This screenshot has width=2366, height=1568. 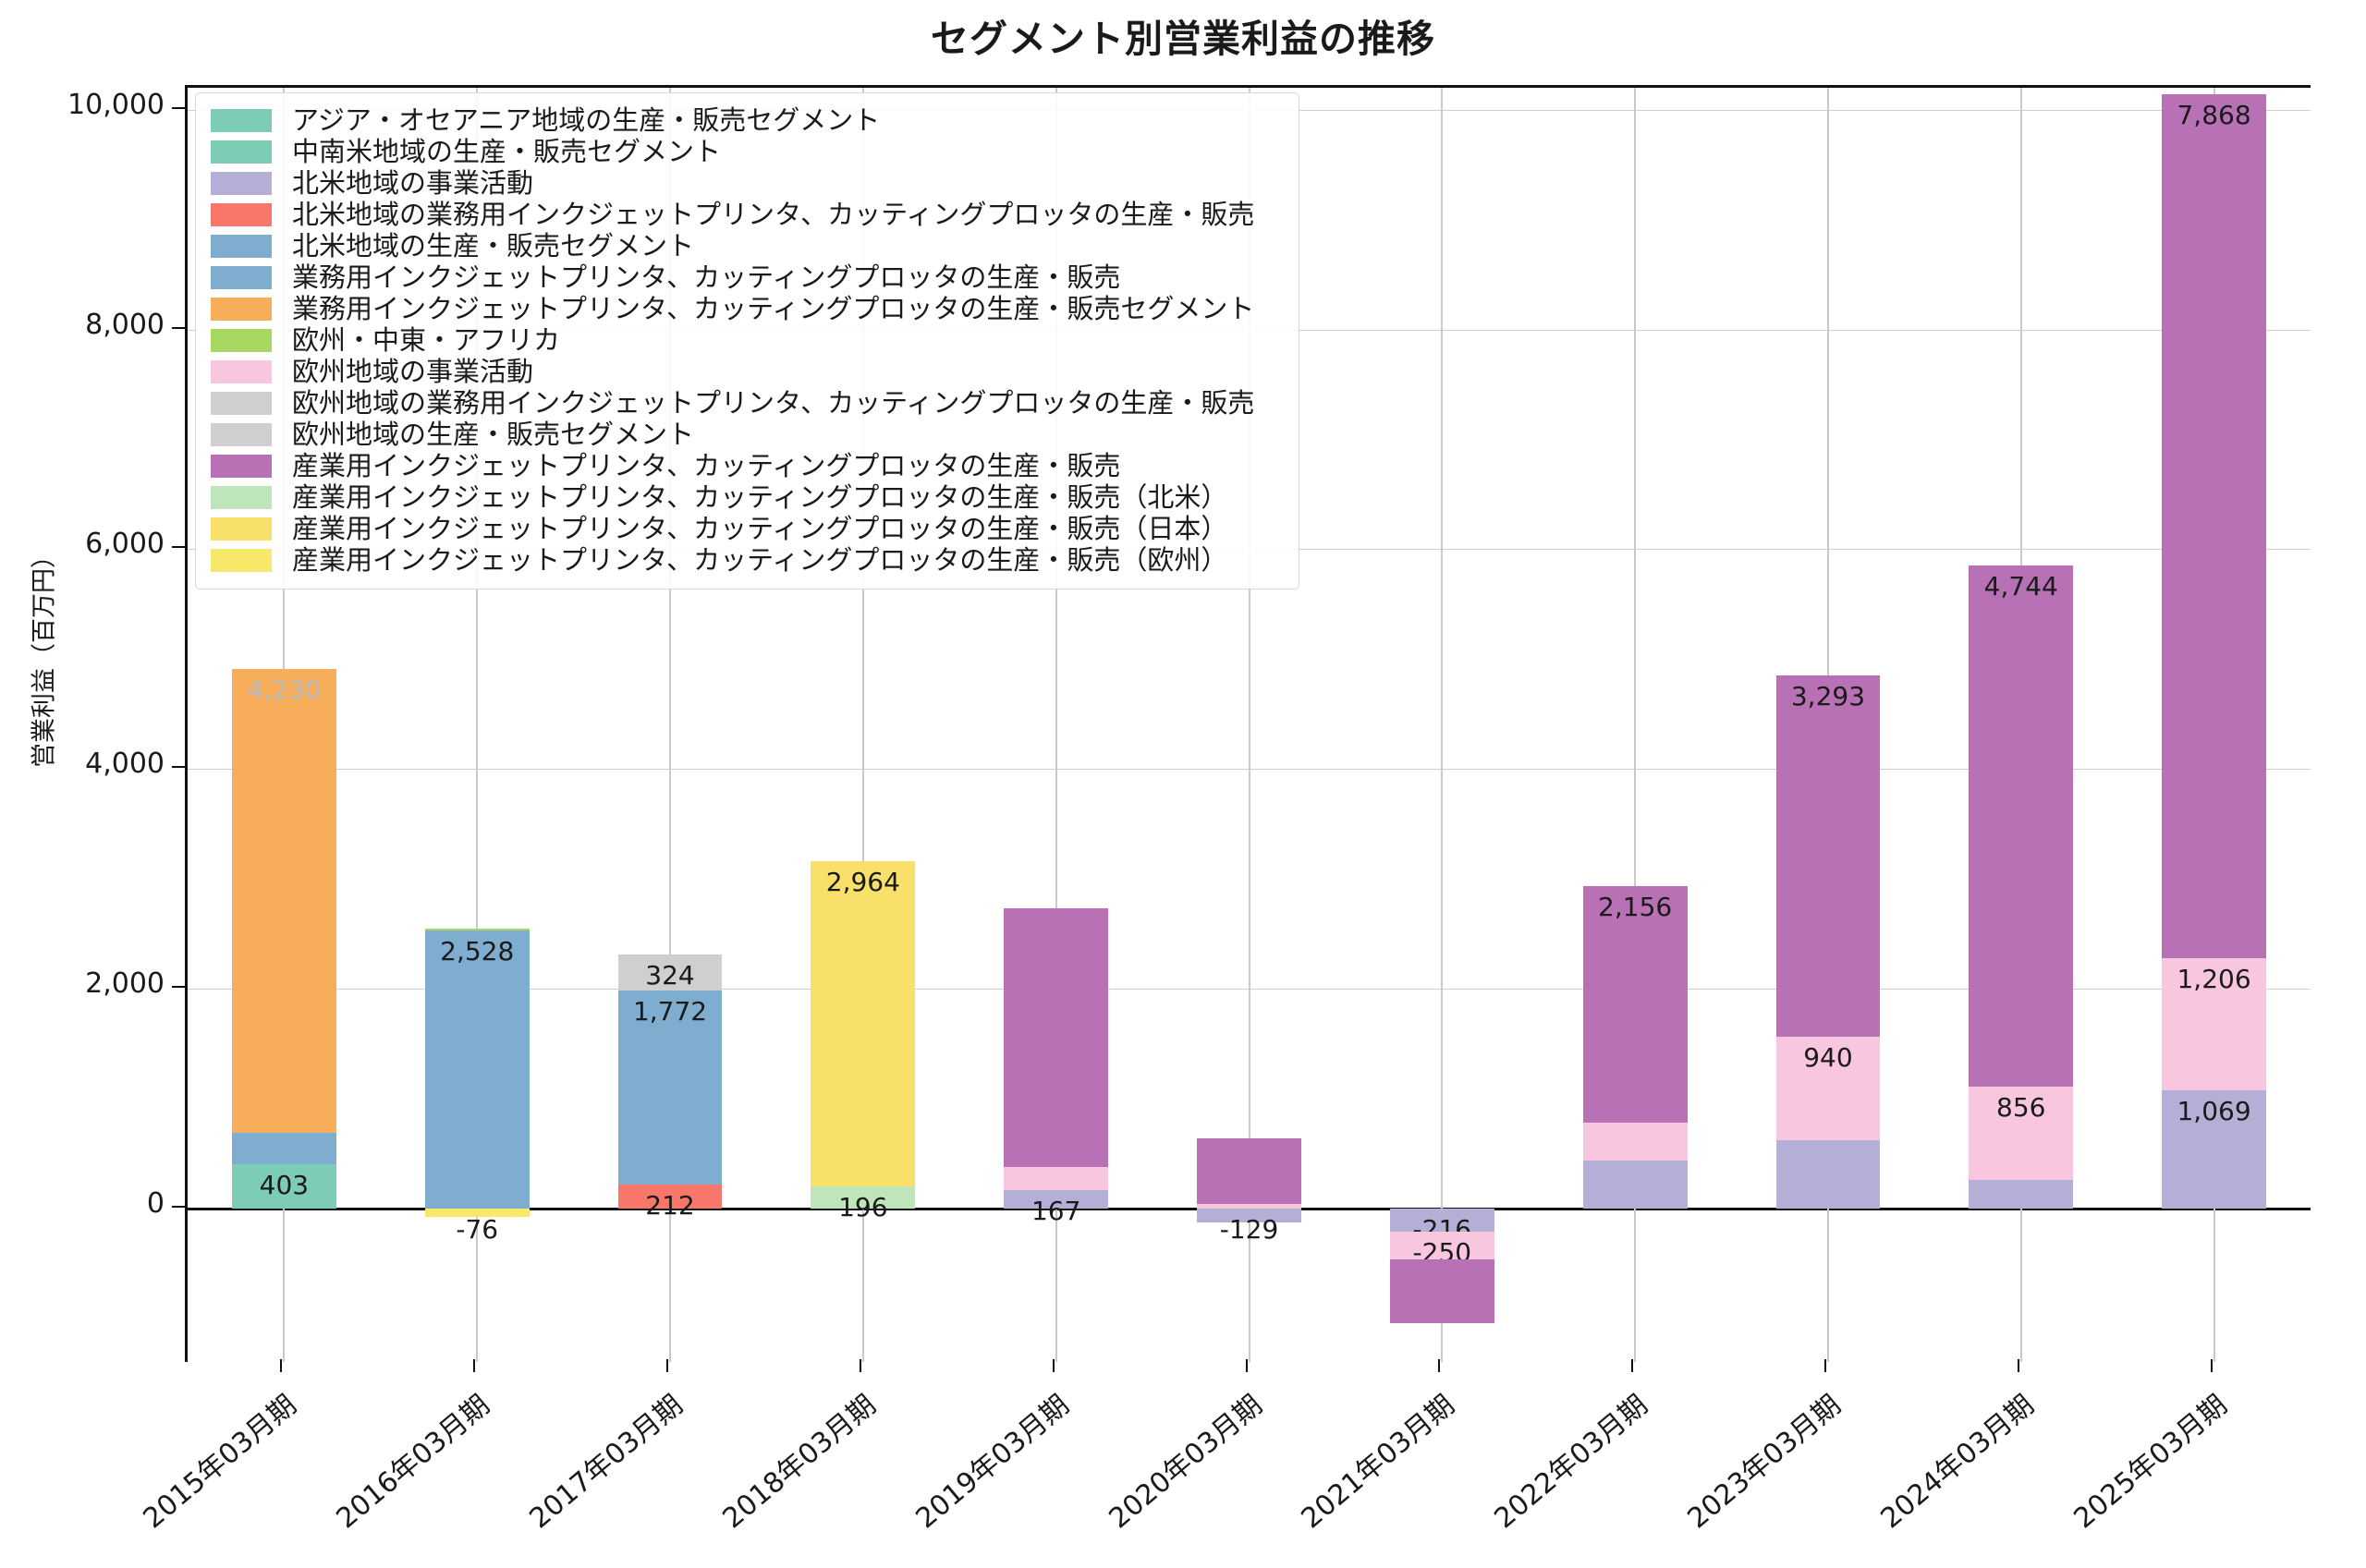 What do you see at coordinates (1571, 1462) in the screenshot?
I see `x-tick-label: 2022年03月期` at bounding box center [1571, 1462].